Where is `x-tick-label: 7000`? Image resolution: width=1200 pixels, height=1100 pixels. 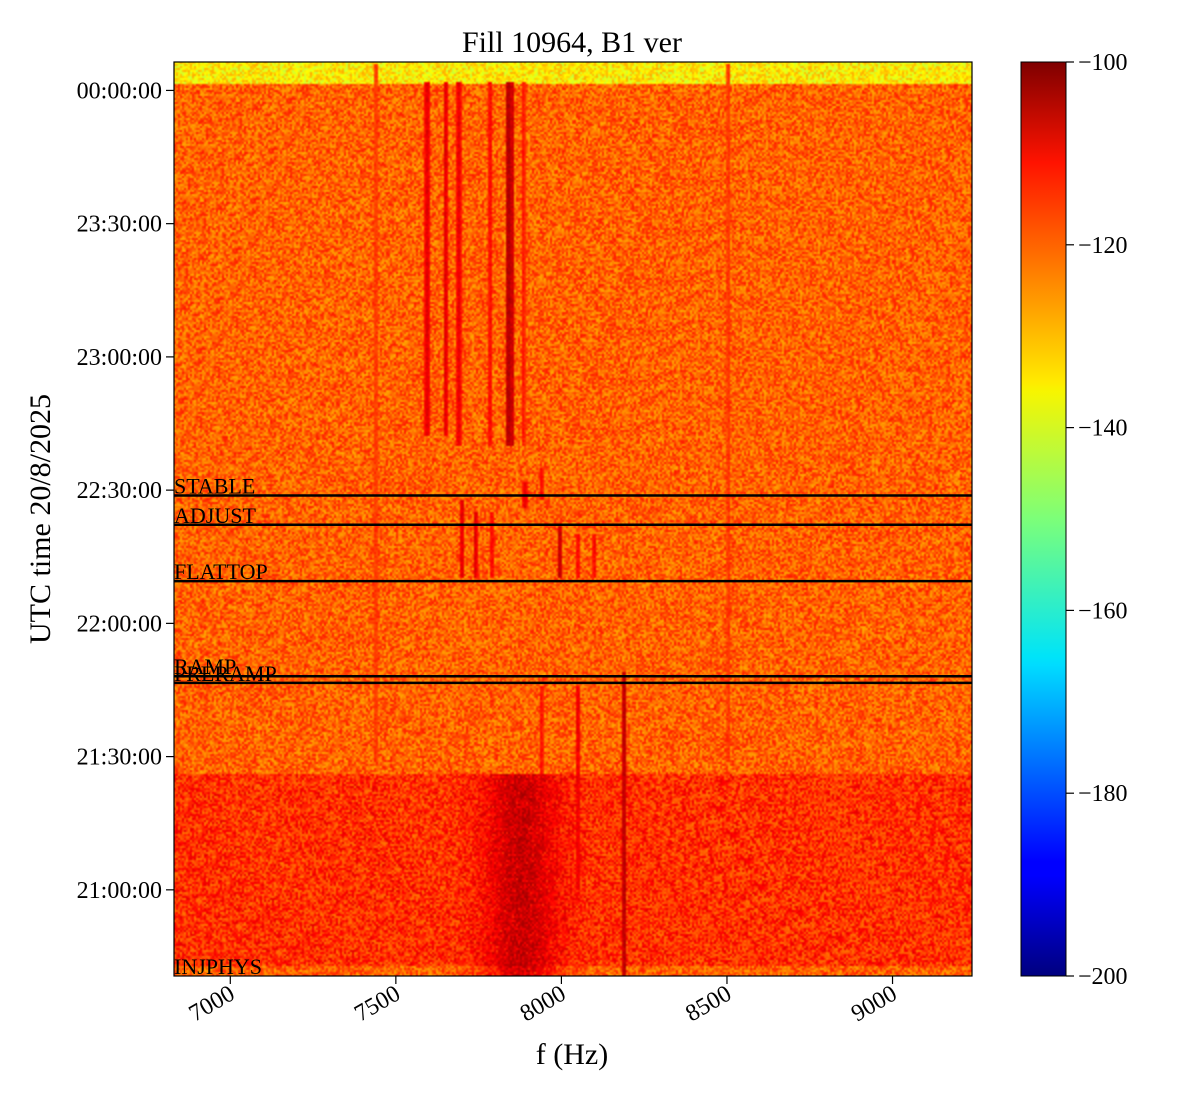
x-tick-label: 7000 is located at coordinates (212, 1004).